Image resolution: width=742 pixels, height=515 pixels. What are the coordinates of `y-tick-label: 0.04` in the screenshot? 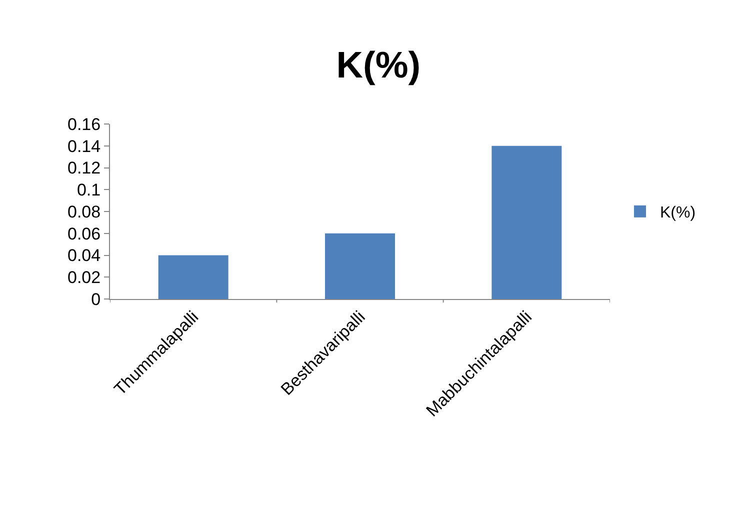 It's located at (84, 256).